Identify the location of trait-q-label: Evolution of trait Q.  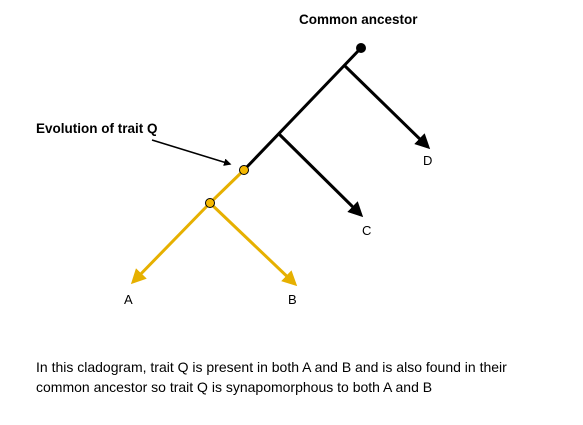
(97, 128).